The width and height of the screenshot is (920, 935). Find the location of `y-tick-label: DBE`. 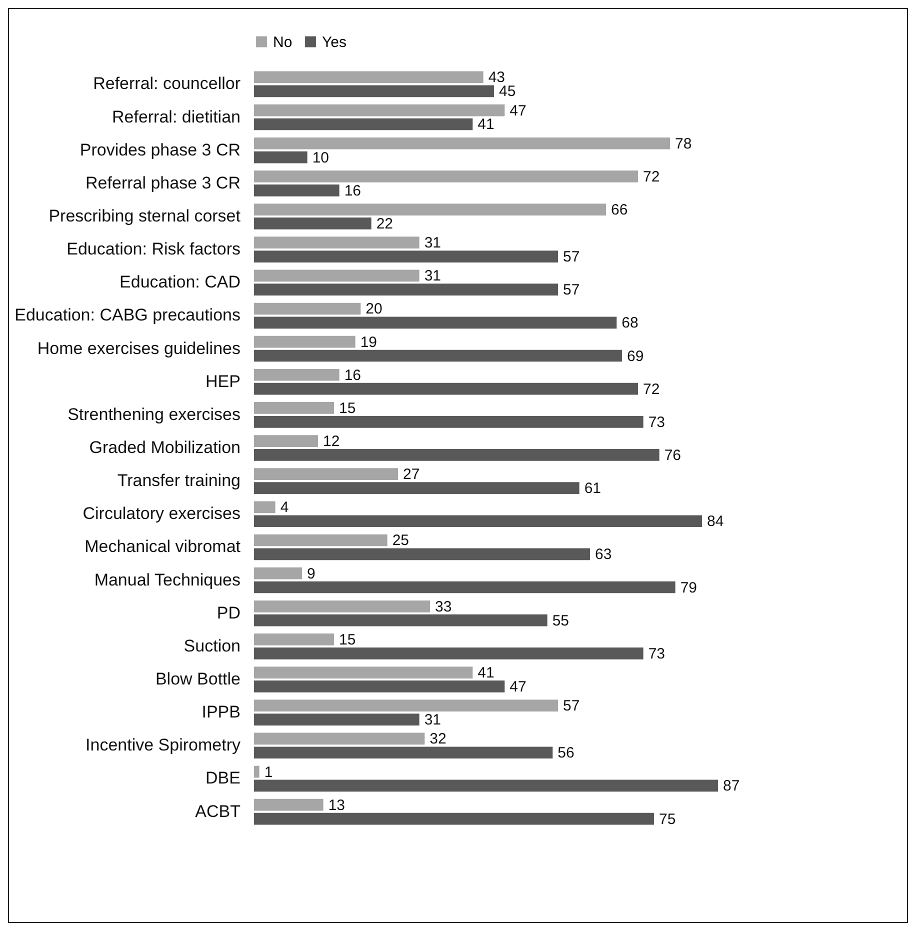

y-tick-label: DBE is located at coordinates (223, 778).